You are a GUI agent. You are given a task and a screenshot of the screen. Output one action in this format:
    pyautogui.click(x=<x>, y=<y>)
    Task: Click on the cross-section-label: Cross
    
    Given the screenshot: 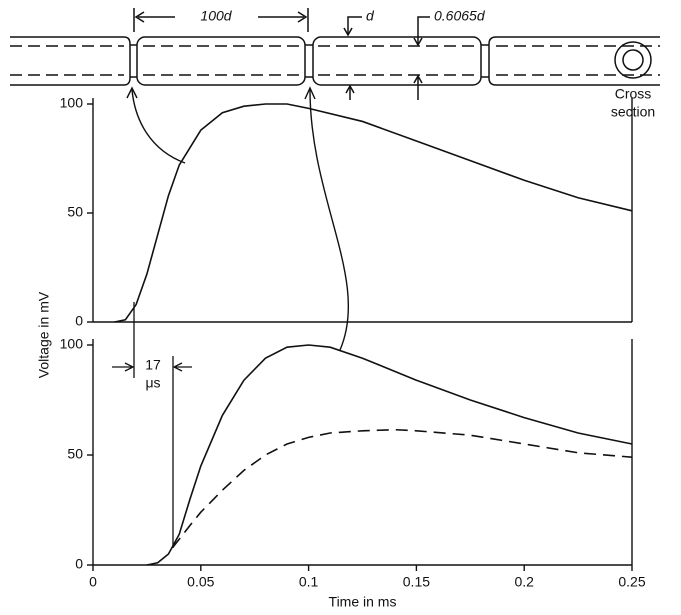 What is the action you would take?
    pyautogui.click(x=633, y=94)
    